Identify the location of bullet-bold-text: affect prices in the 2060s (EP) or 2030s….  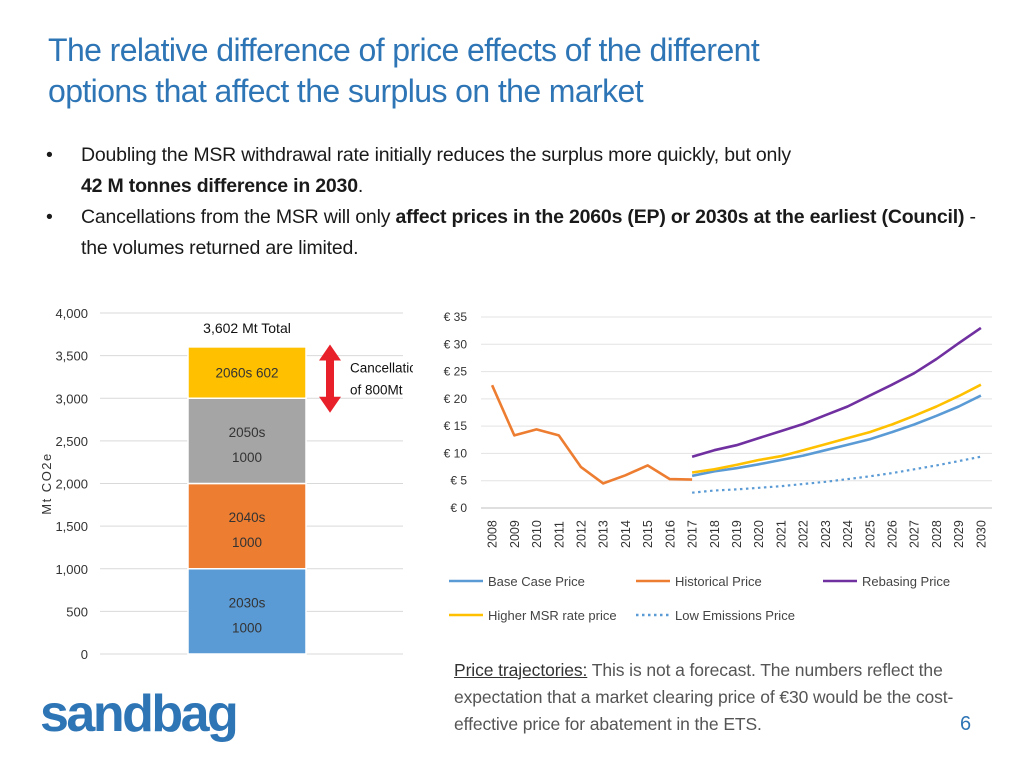
(680, 217).